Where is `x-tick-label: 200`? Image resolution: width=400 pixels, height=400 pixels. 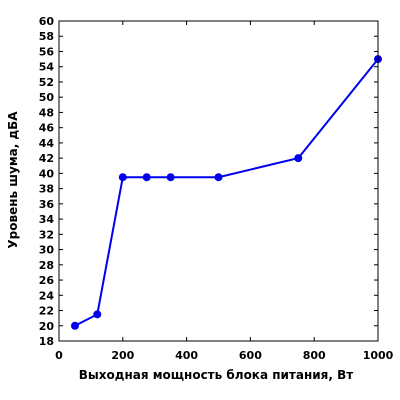 x-tick-label: 200 is located at coordinates (122, 355).